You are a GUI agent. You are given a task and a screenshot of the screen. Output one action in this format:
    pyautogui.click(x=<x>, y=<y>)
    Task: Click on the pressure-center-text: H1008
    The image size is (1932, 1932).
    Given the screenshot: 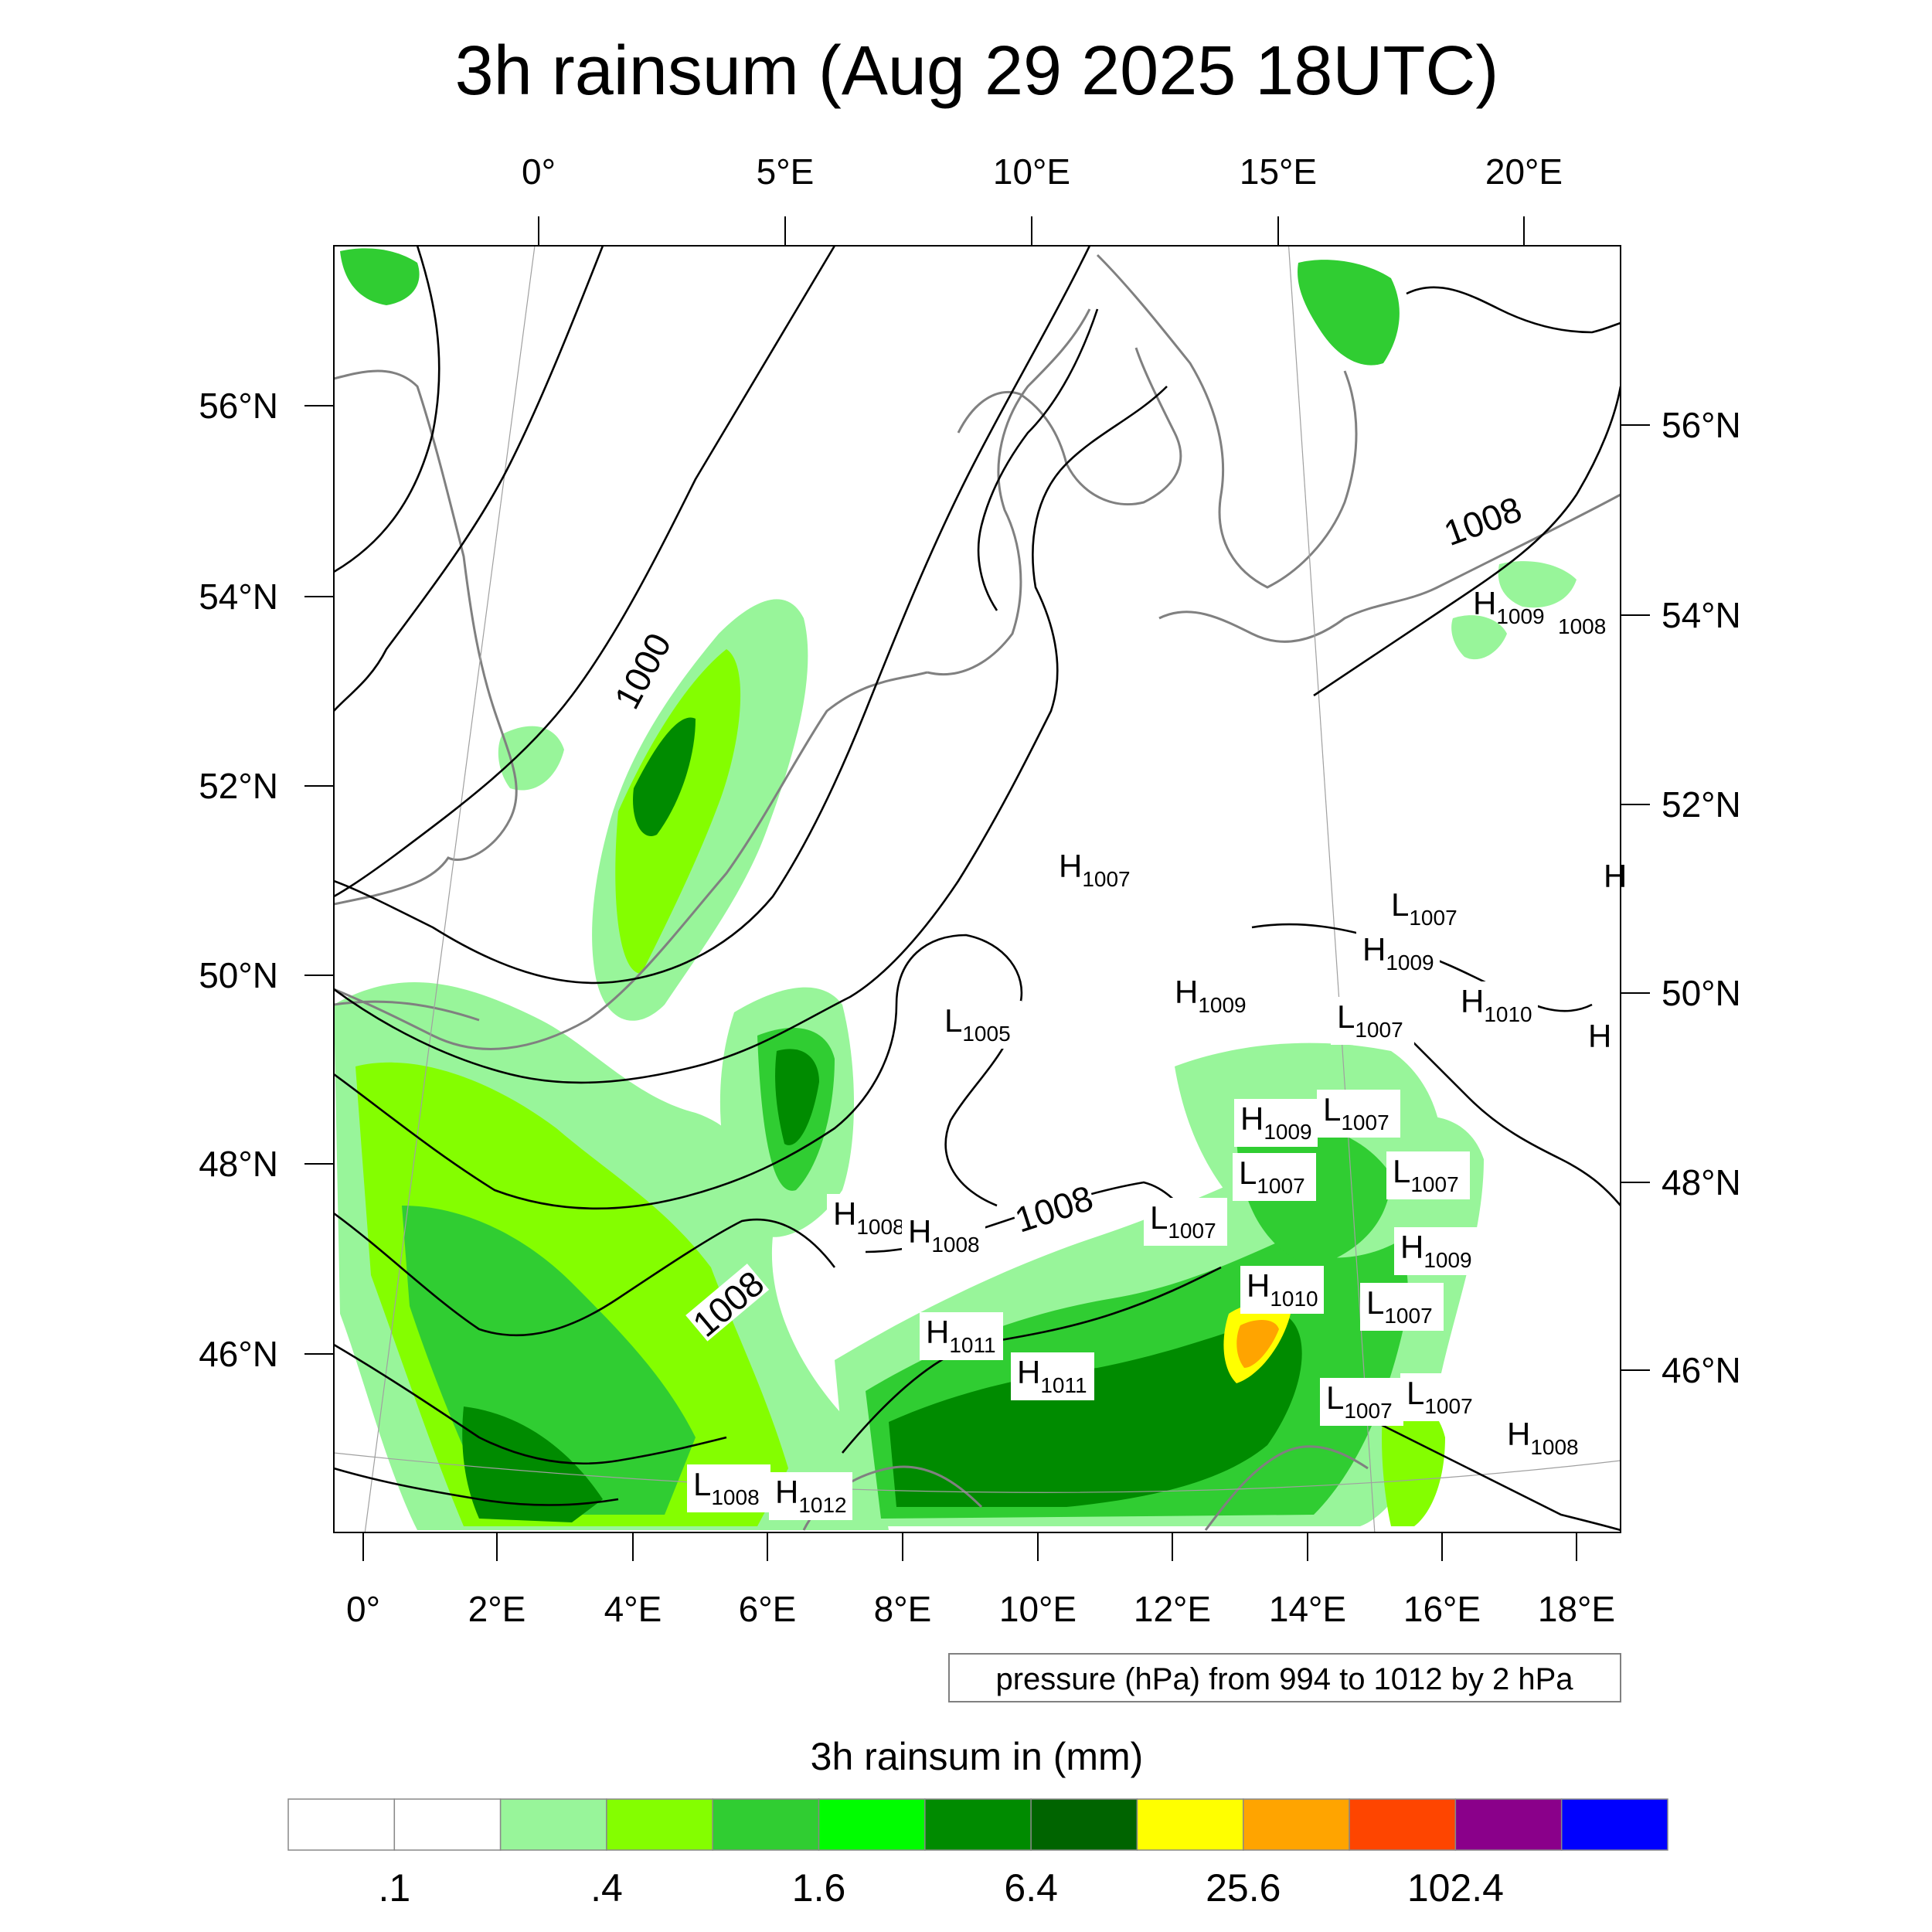 What is the action you would take?
    pyautogui.click(x=944, y=1235)
    